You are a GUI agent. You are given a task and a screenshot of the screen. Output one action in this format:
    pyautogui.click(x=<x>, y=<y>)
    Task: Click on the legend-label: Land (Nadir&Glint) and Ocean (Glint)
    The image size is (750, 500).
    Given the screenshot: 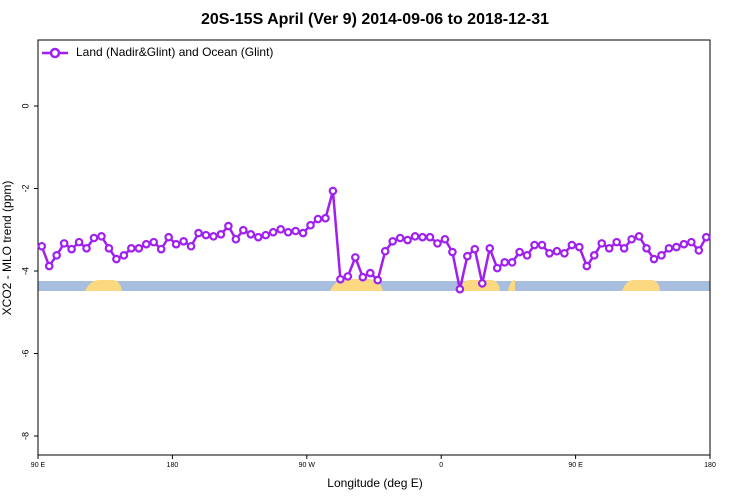 What is the action you would take?
    pyautogui.click(x=174, y=52)
    